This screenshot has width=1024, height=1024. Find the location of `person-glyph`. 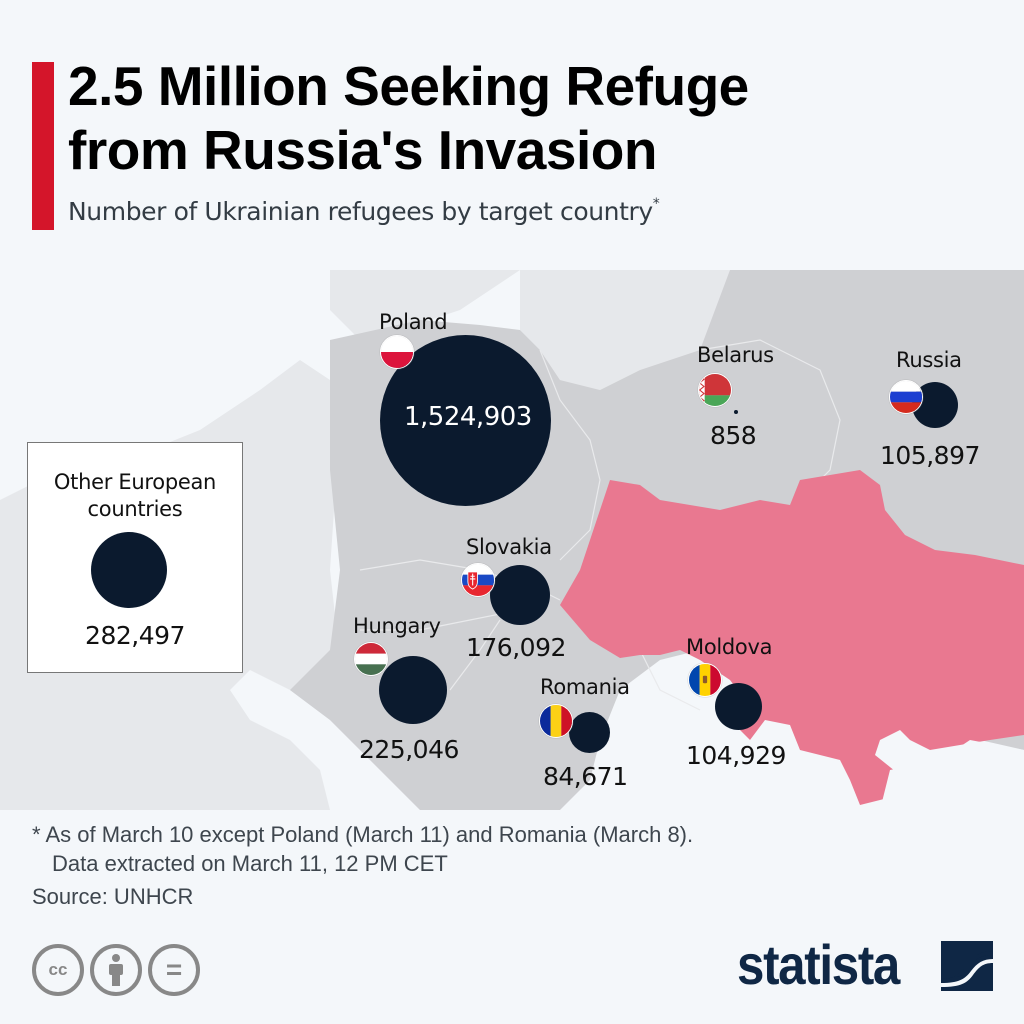

person-glyph is located at coordinates (116, 970).